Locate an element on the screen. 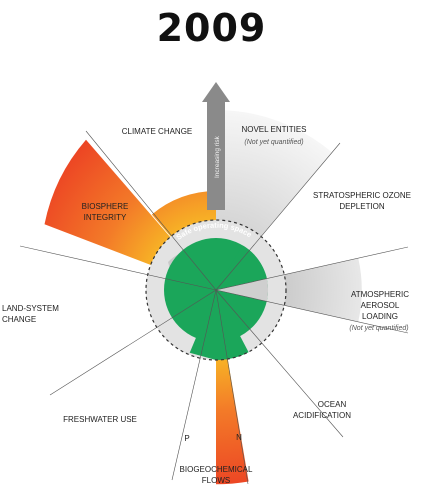 The width and height of the screenshot is (423, 491). label-biogeochemical-1: BIOGEOCHEMICAL is located at coordinates (216, 469).